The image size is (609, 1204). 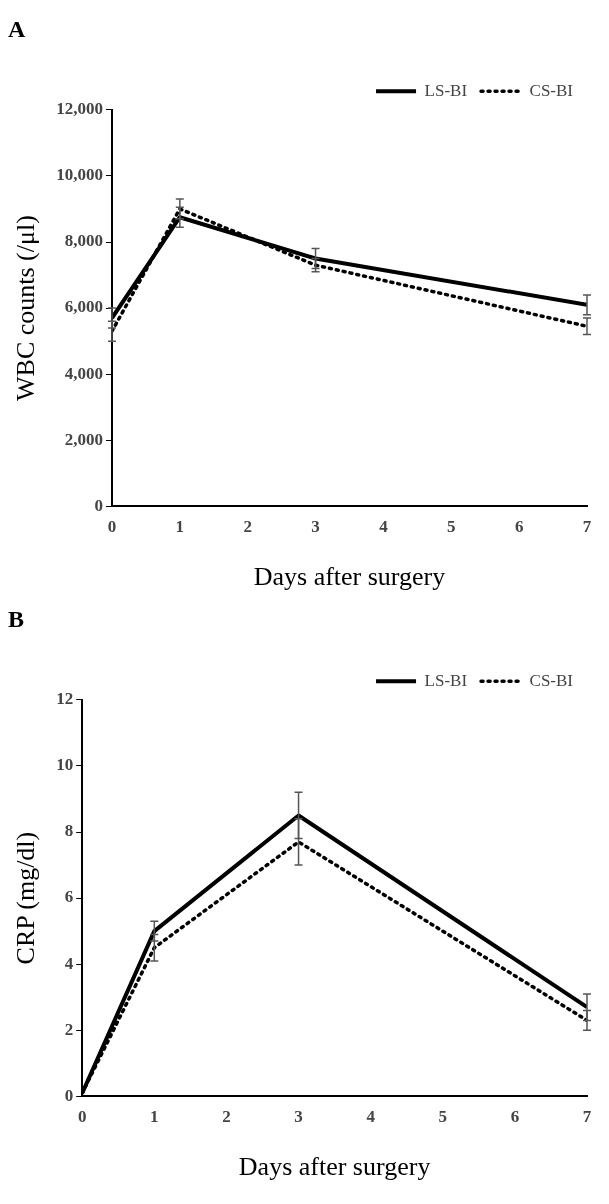 What do you see at coordinates (83, 373) in the screenshot?
I see `y-tick-label: 4,000` at bounding box center [83, 373].